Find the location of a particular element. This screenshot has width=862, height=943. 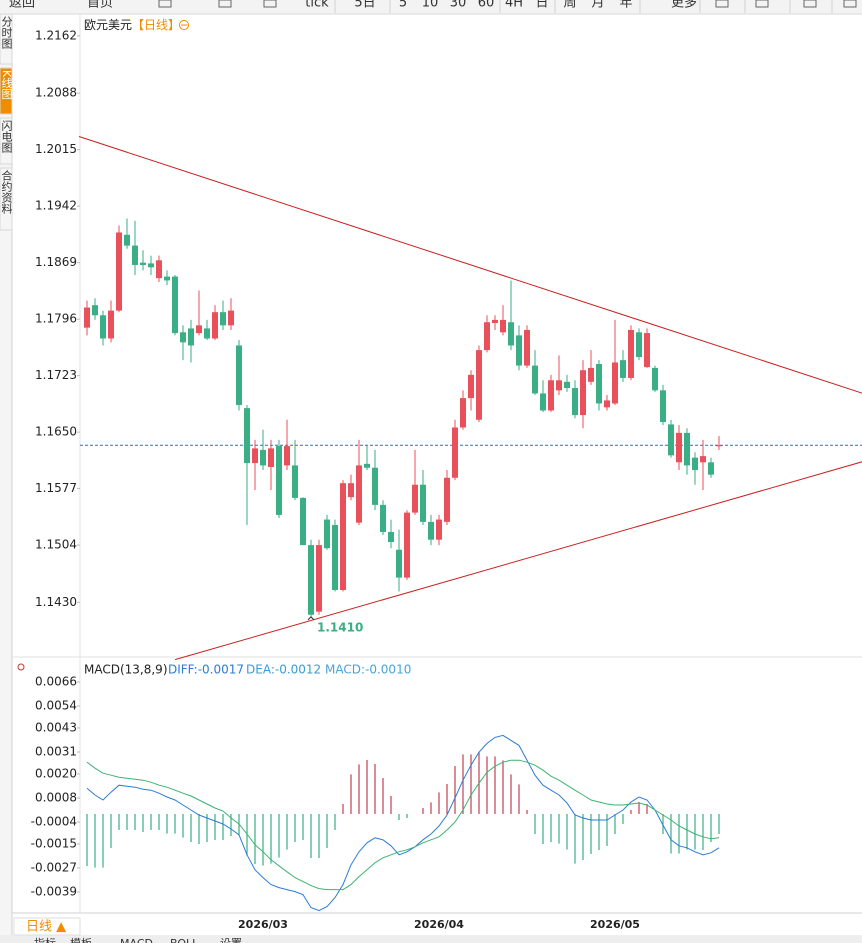

bottom-tab: MACD is located at coordinates (136, 940).